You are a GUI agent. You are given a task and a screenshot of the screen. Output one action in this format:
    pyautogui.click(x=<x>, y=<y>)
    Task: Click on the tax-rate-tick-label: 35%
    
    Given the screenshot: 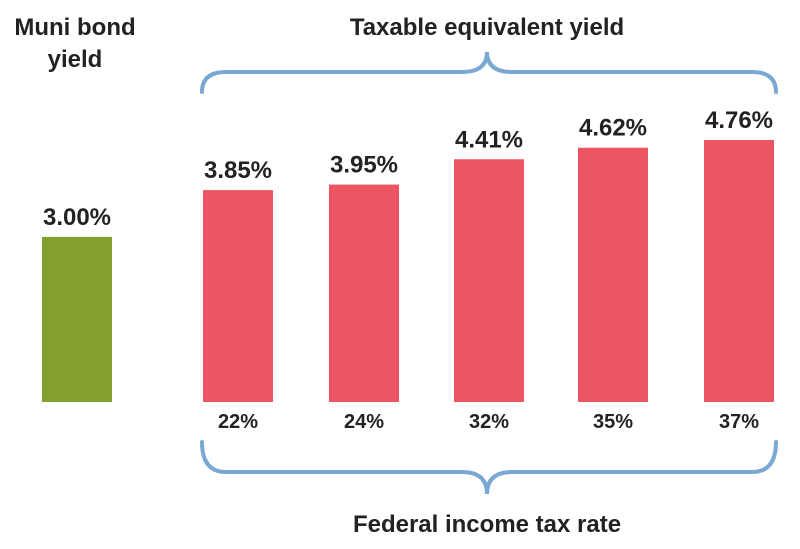 What is the action you would take?
    pyautogui.click(x=613, y=422)
    